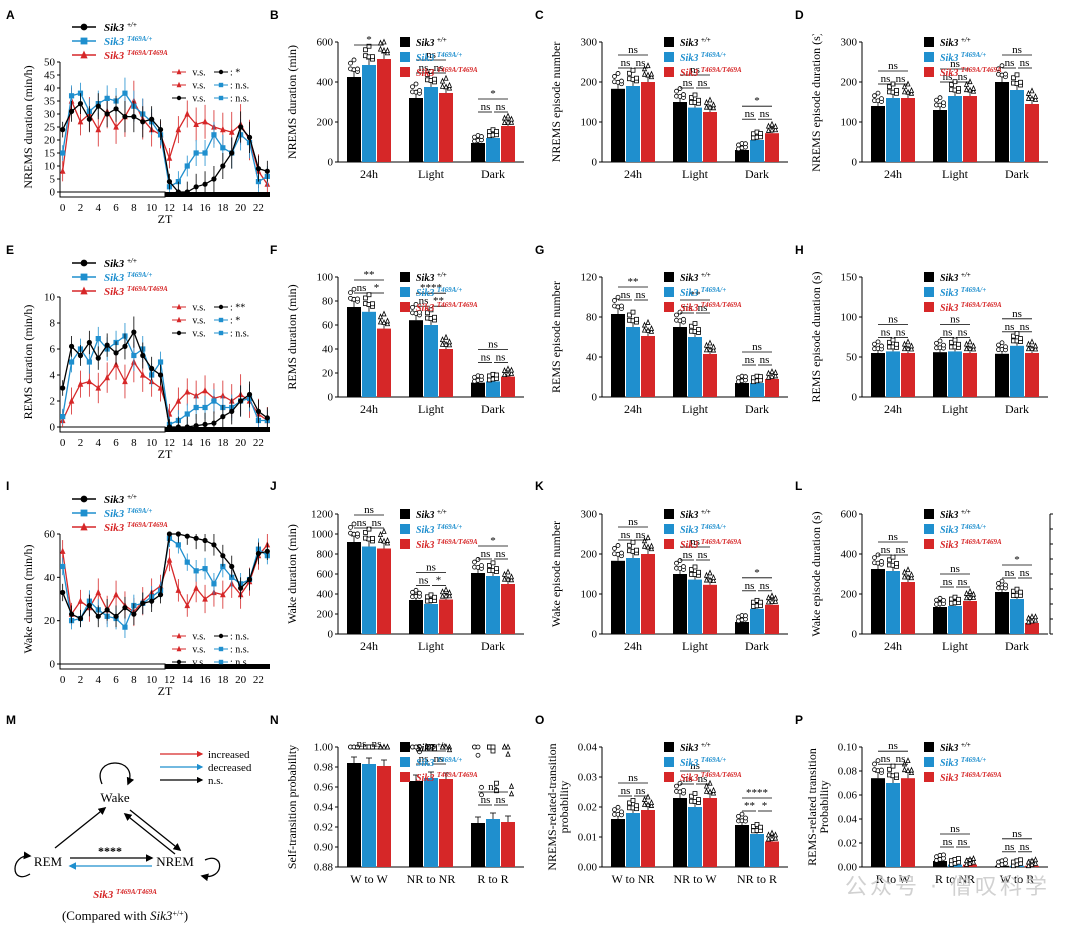 Image resolution: width=1080 pixels, height=949 pixels. What do you see at coordinates (165, 141) in the screenshot?
I see `series-line` at bounding box center [165, 141].